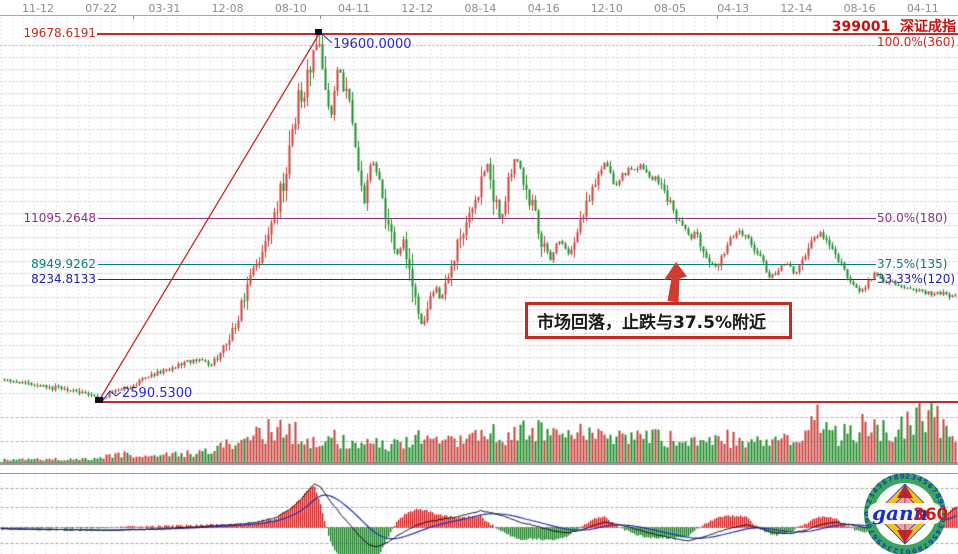 The image size is (958, 554). I want to click on logo-text-band, so click(905, 513).